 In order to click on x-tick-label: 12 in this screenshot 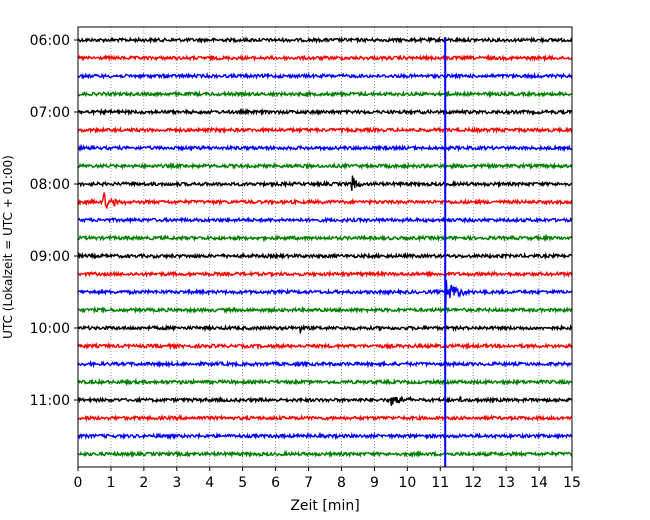, I will do `click(473, 483)`.